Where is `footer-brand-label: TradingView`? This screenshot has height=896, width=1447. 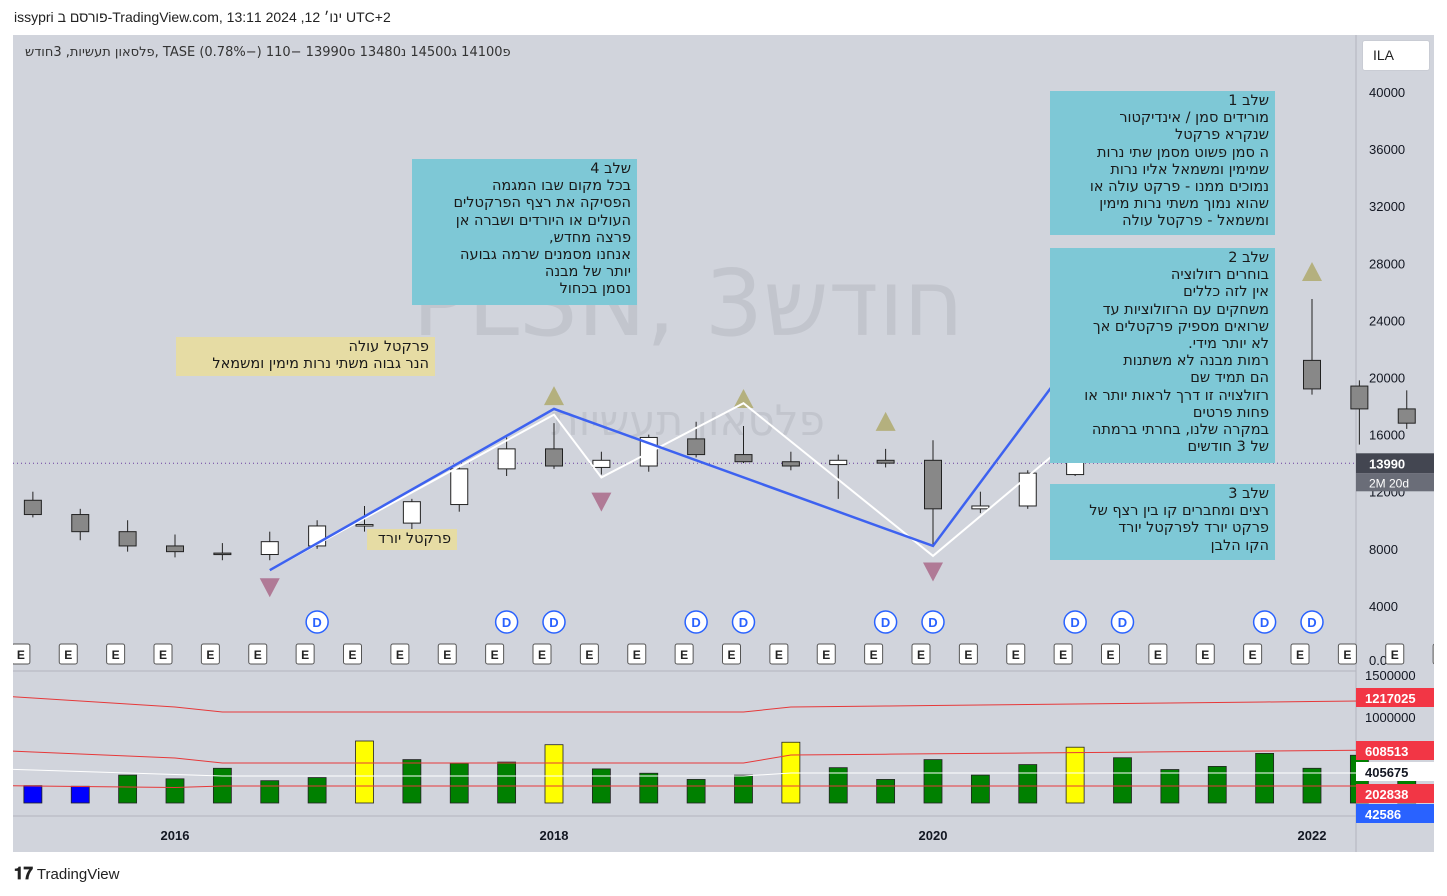
footer-brand-label: TradingView is located at coordinates (78, 874).